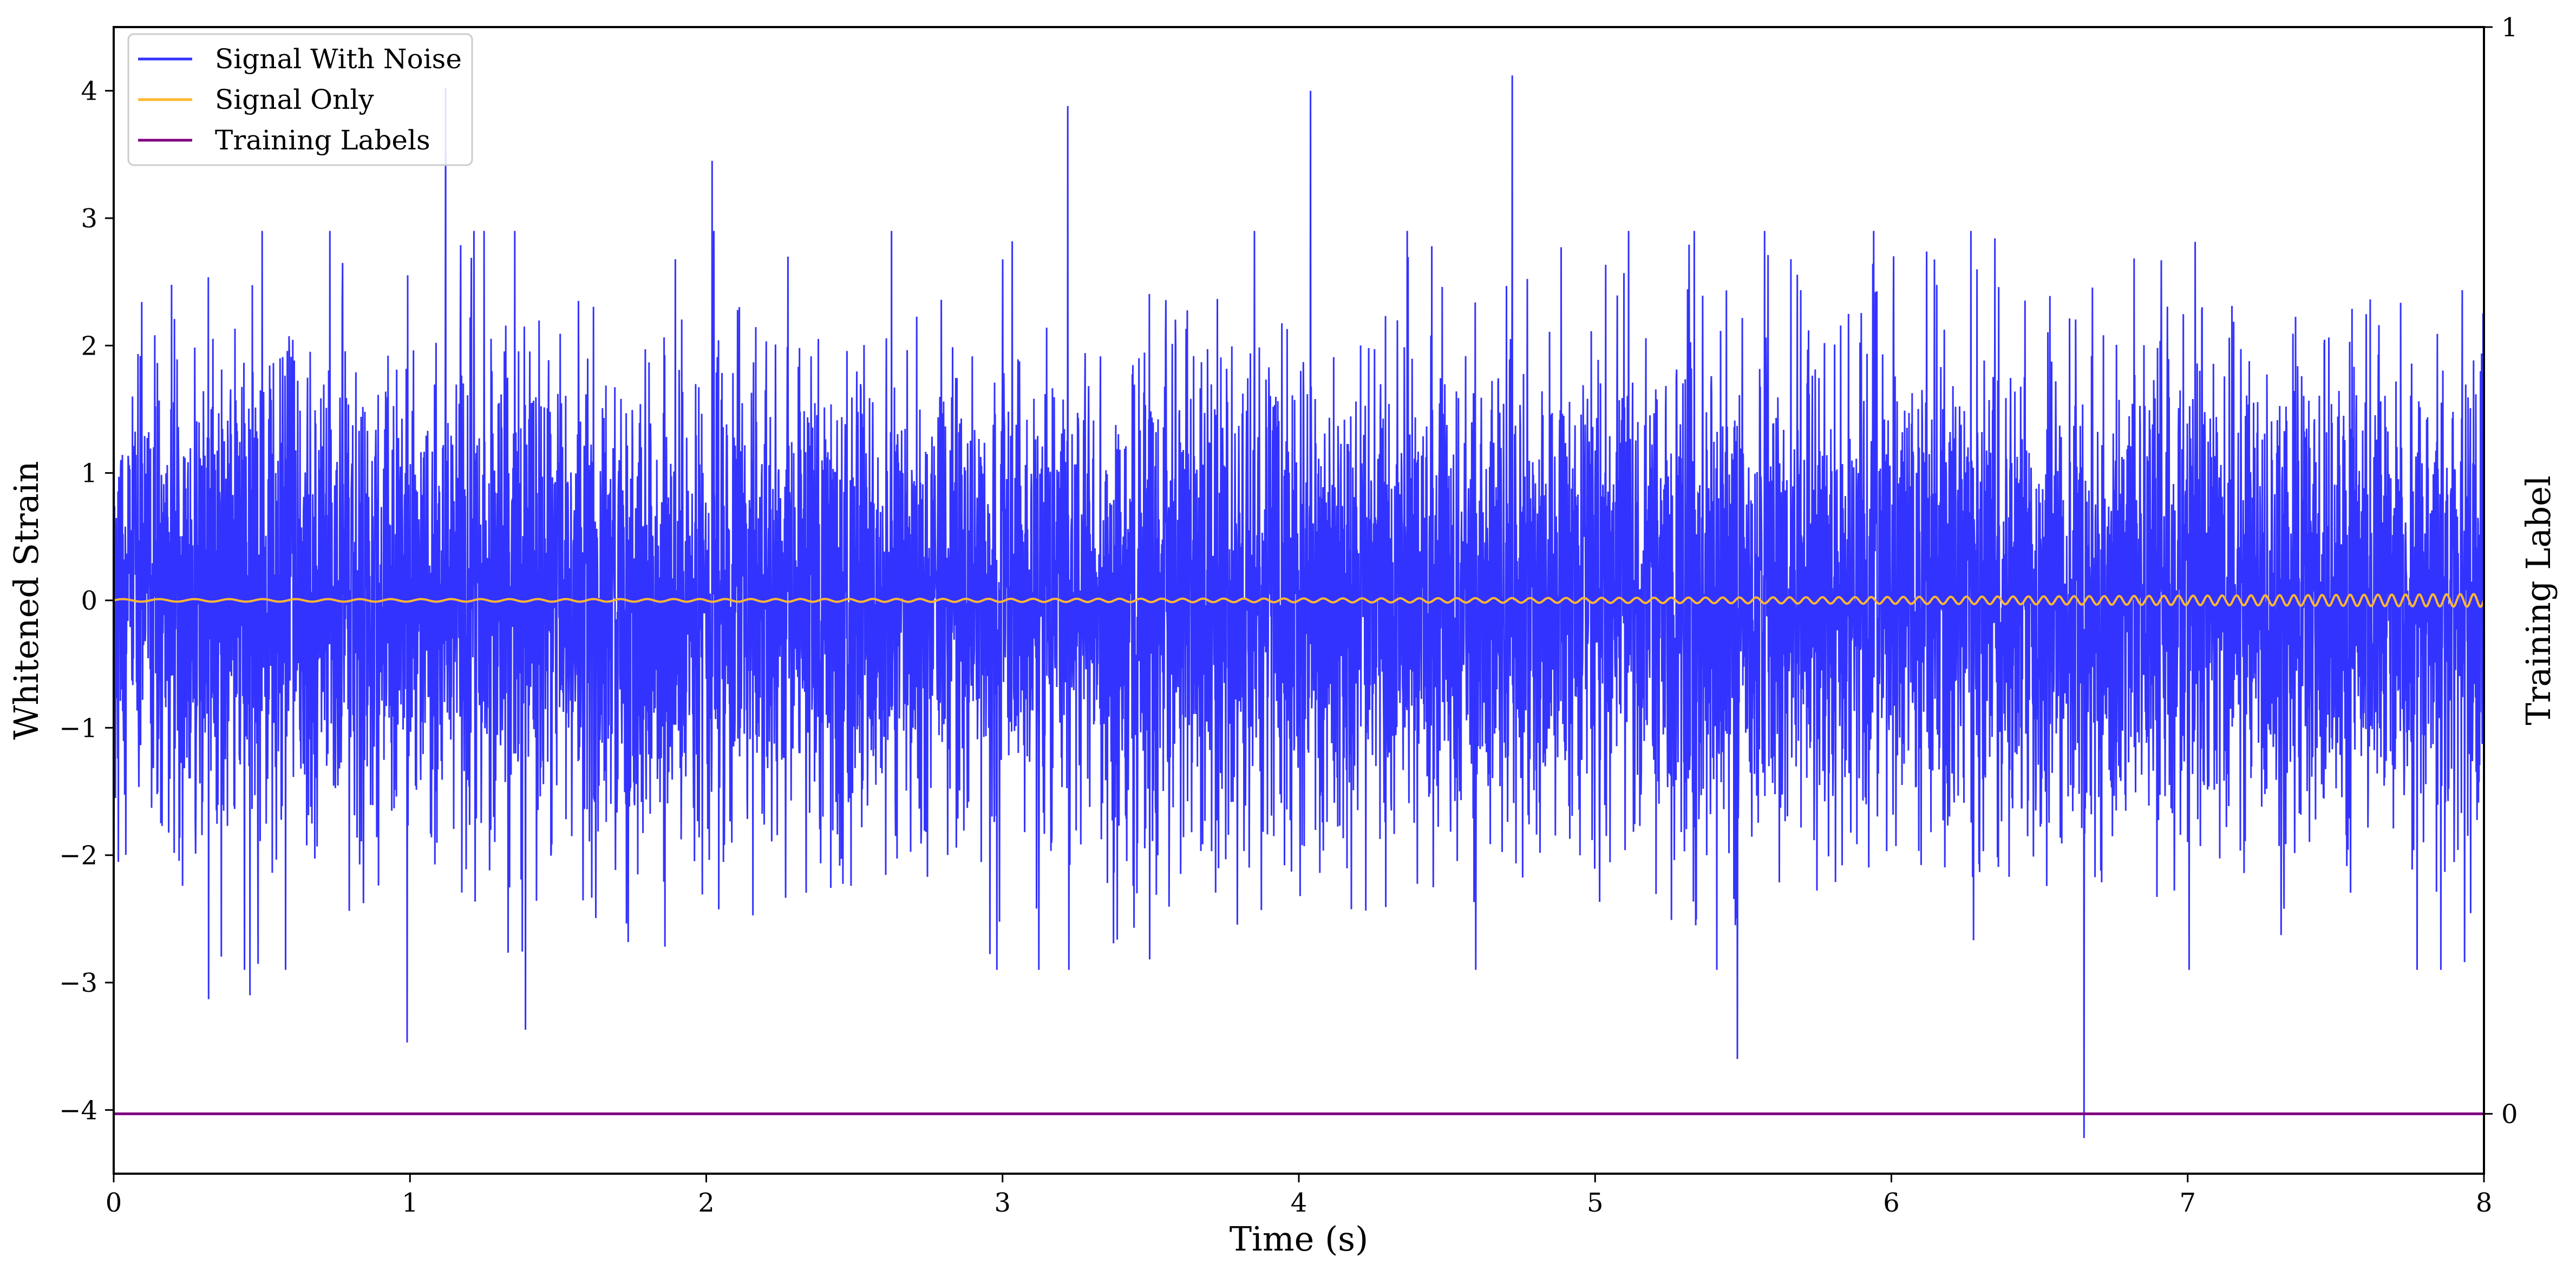 Image resolution: width=2576 pixels, height=1276 pixels. What do you see at coordinates (1596, 1203) in the screenshot?
I see `x-tick-label: 5` at bounding box center [1596, 1203].